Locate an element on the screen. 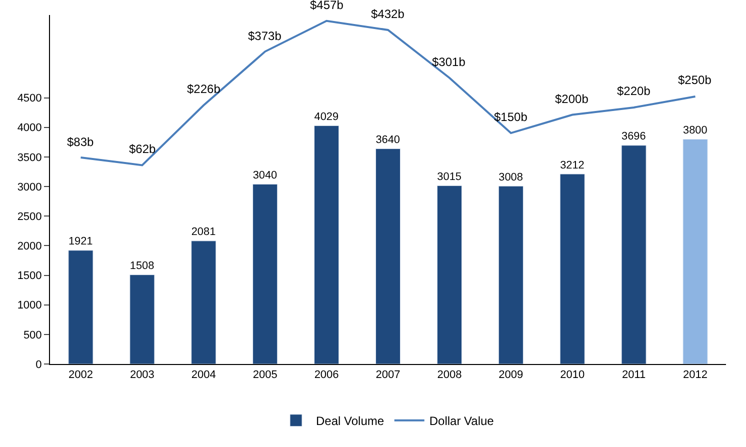 The image size is (746, 447). data-label: $250b is located at coordinates (695, 80).